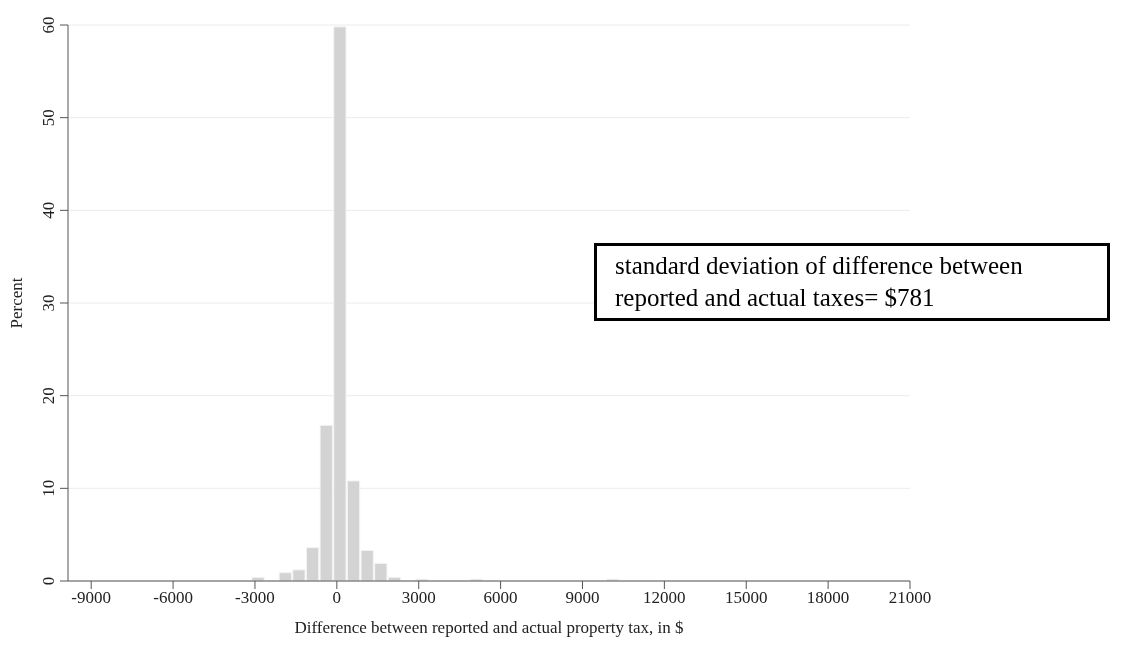 The height and width of the screenshot is (660, 1131). What do you see at coordinates (337, 598) in the screenshot?
I see `x-tick-label: 0` at bounding box center [337, 598].